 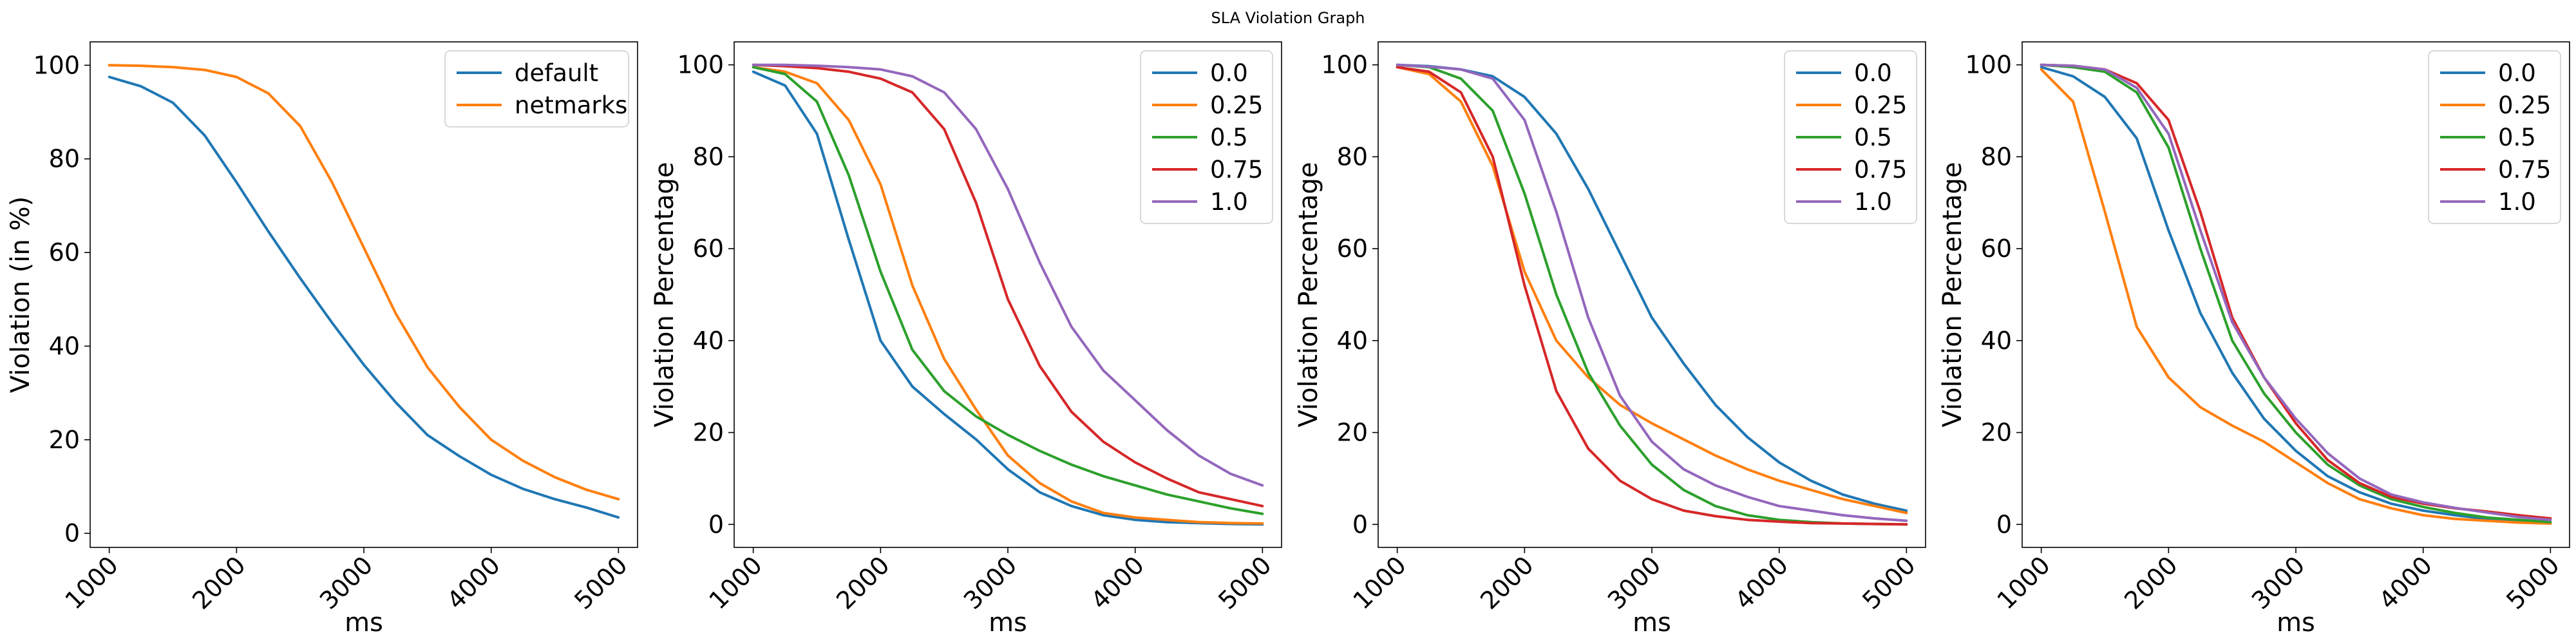 I want to click on x-tick-label: 2000, so click(x=2151, y=583).